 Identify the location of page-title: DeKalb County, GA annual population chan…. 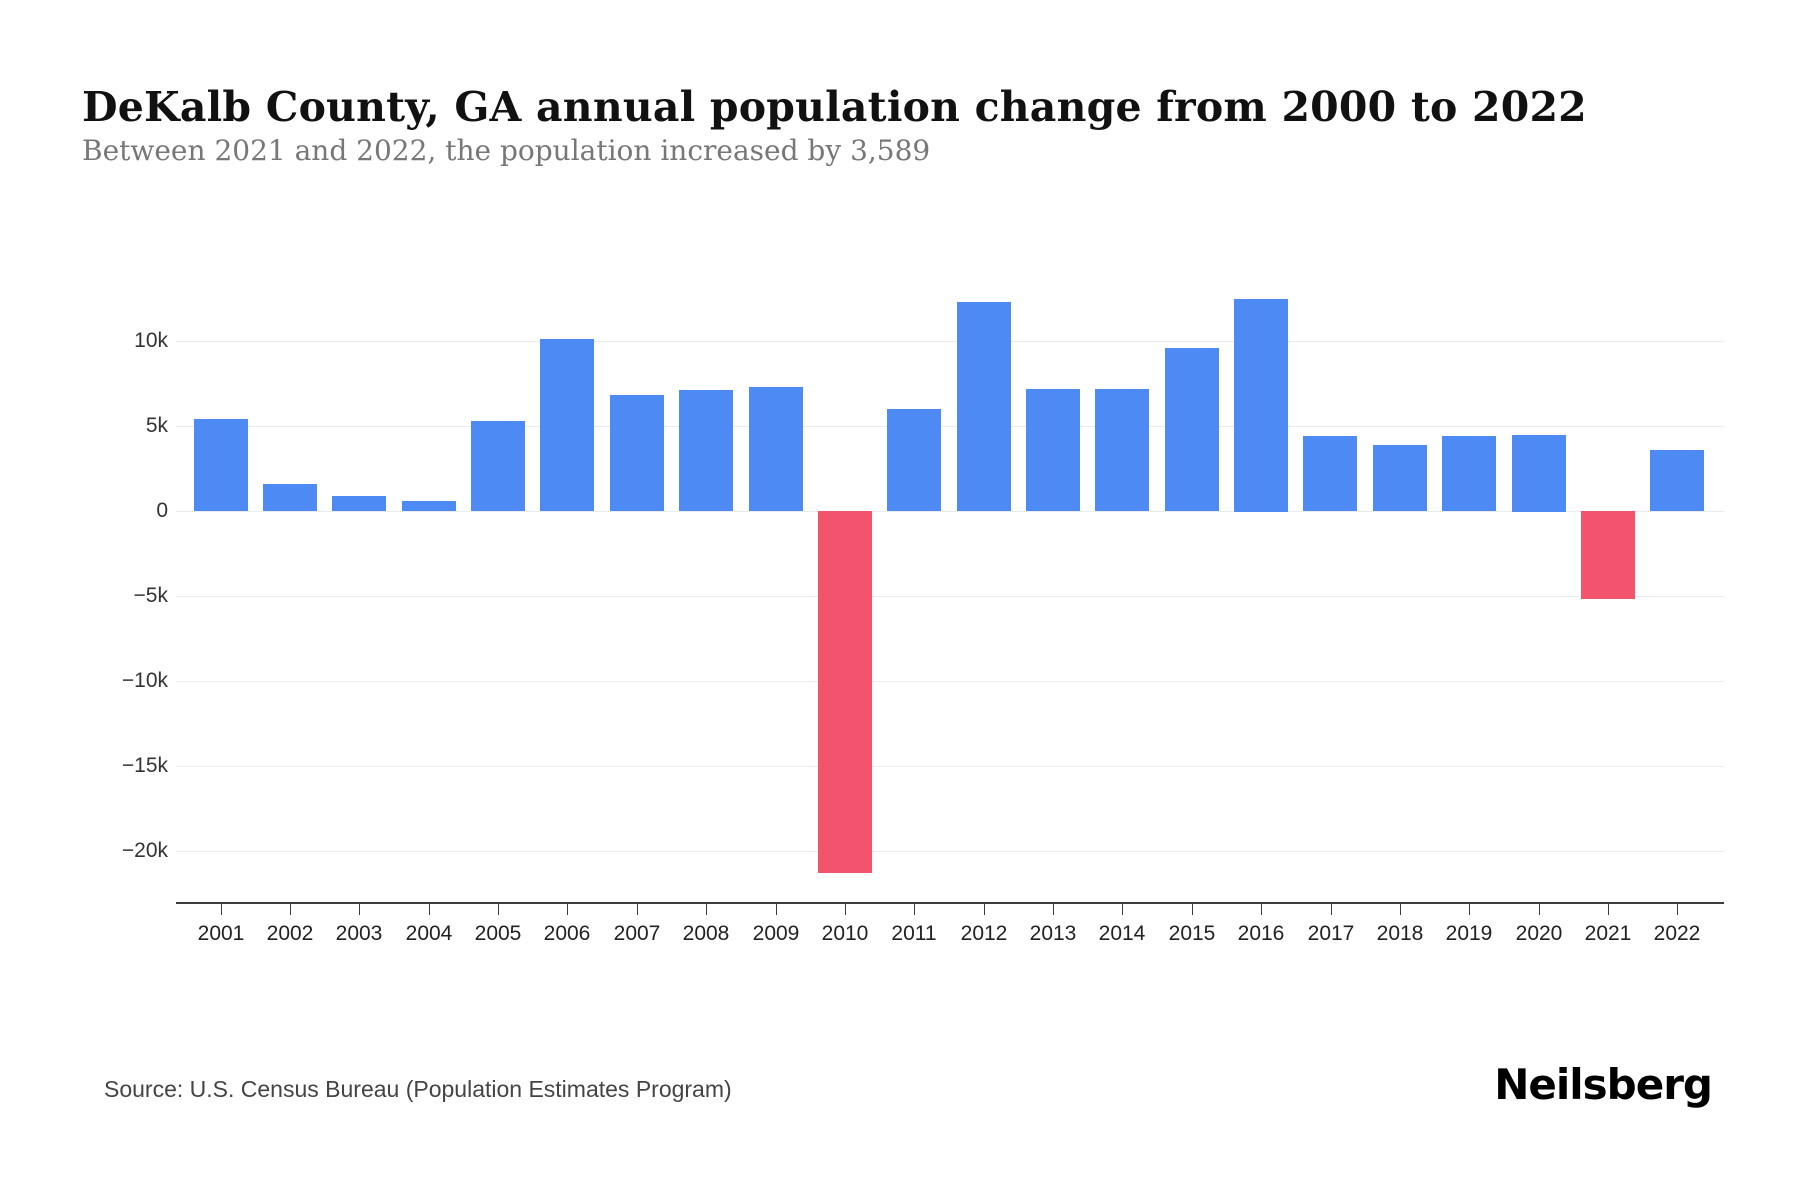
(834, 107).